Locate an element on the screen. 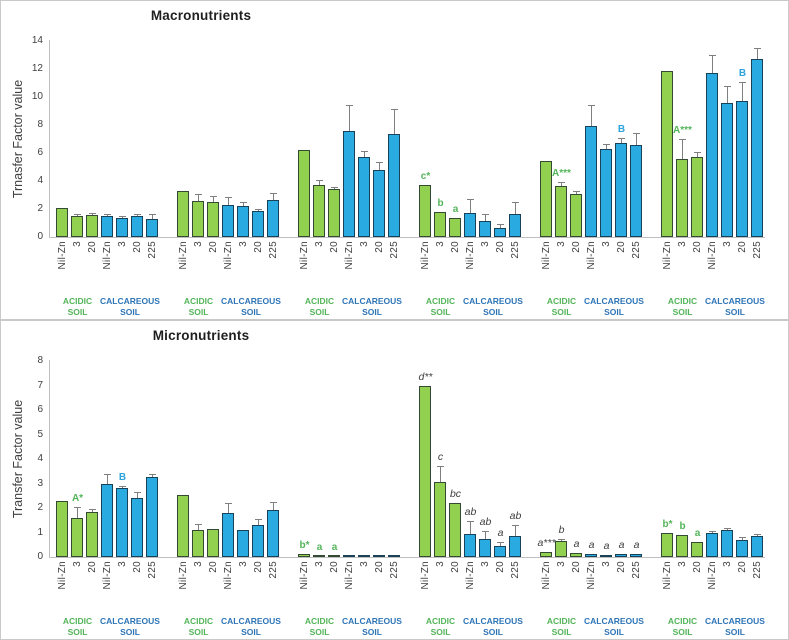 This screenshot has height=640, width=789. bar-group is located at coordinates (228, 459).